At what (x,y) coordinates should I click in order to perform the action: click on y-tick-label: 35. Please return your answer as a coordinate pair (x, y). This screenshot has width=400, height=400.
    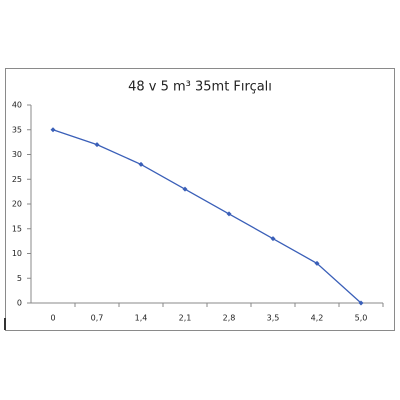
    Looking at the image, I should click on (17, 129).